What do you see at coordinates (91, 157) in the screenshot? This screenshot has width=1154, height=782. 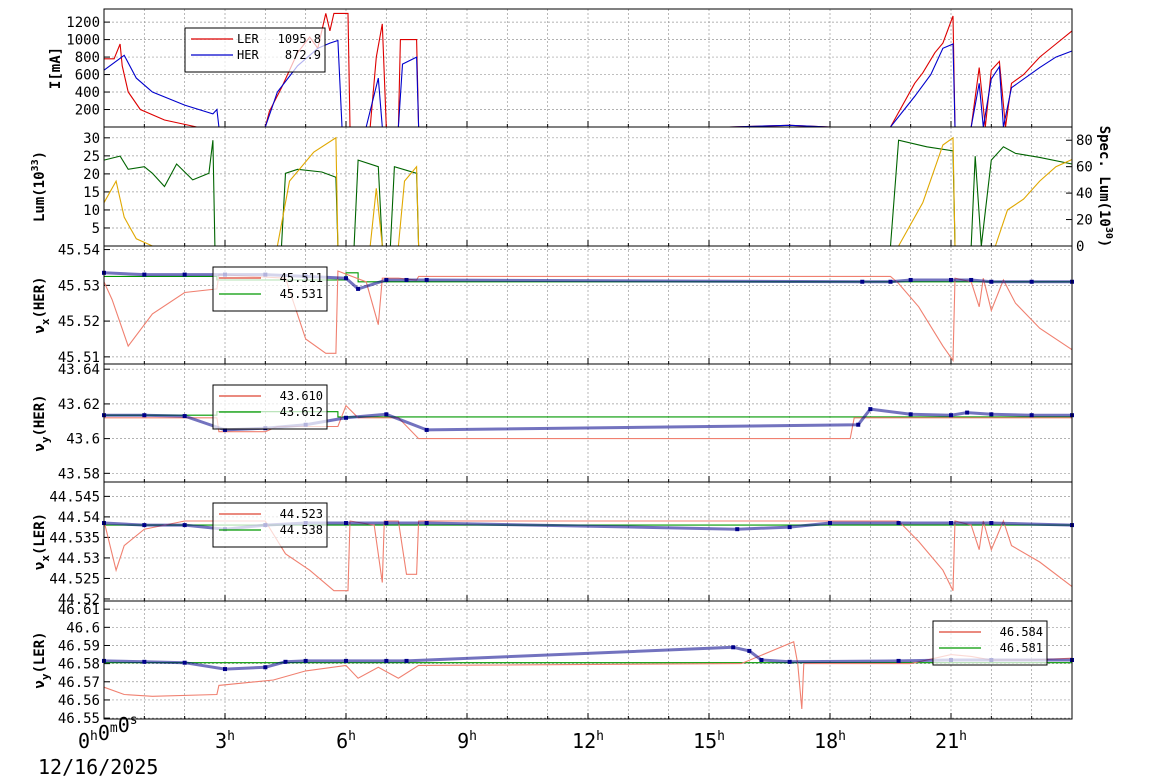 I see `y-tick-label: 25` at bounding box center [91, 157].